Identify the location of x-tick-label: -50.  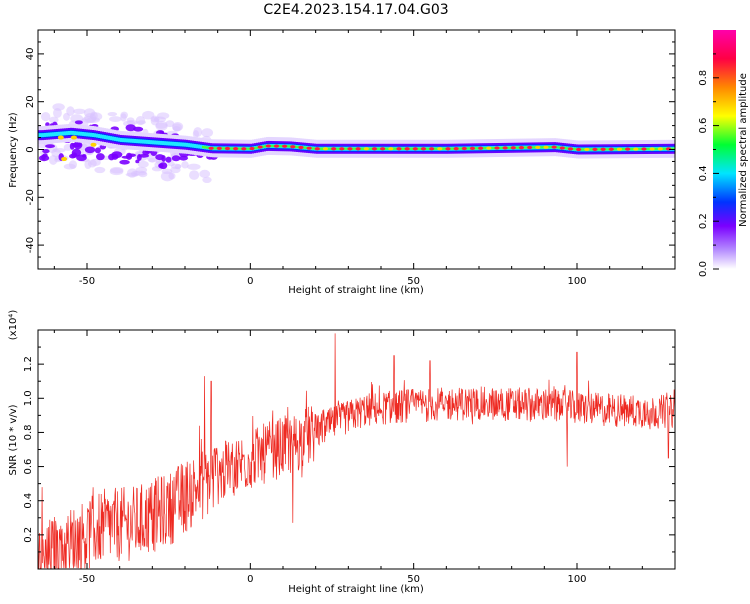
(87, 579).